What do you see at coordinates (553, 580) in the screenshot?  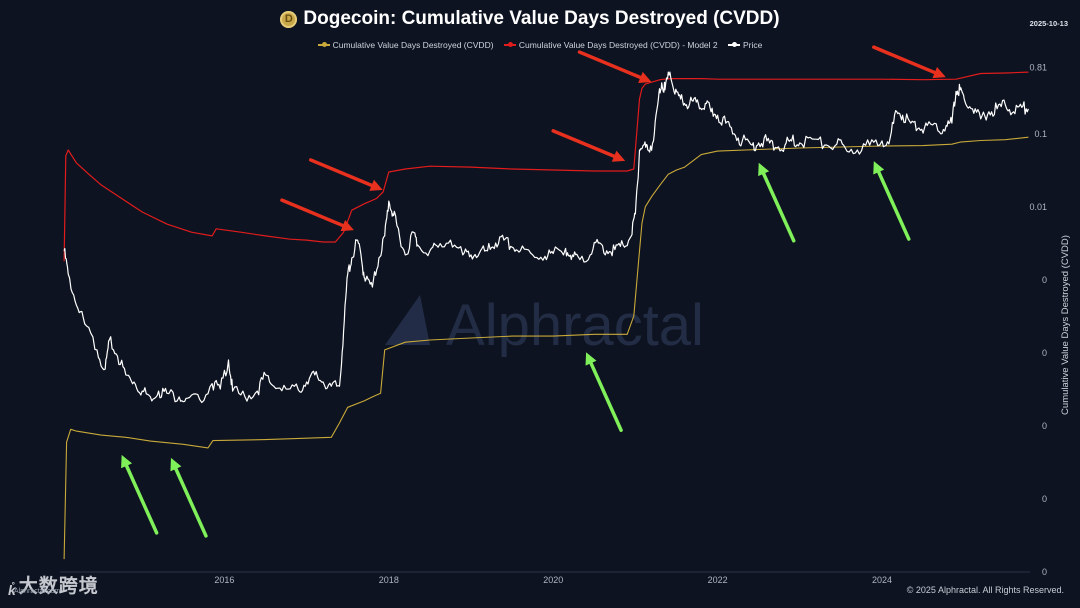 I see `x-tick-label: 2020` at bounding box center [553, 580].